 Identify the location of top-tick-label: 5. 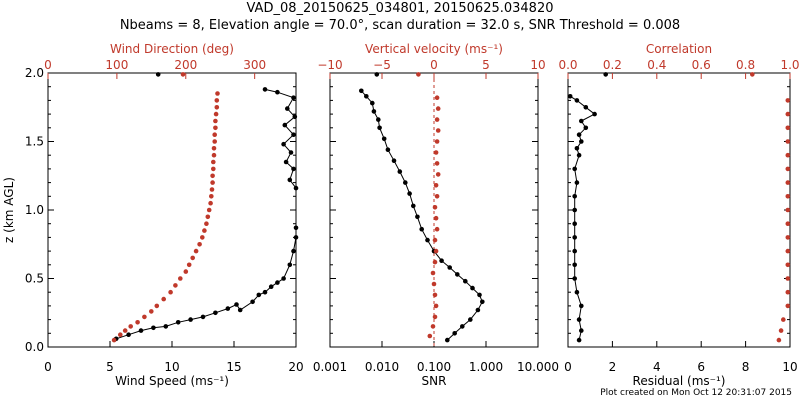
(486, 65).